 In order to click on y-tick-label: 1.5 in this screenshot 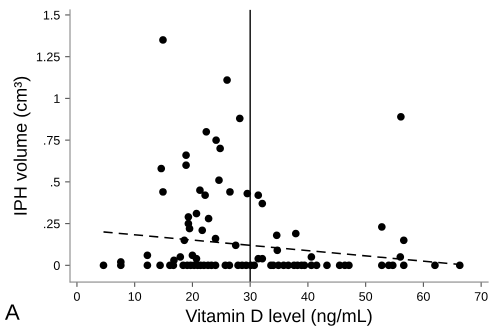, I will do `click(52, 15)`.